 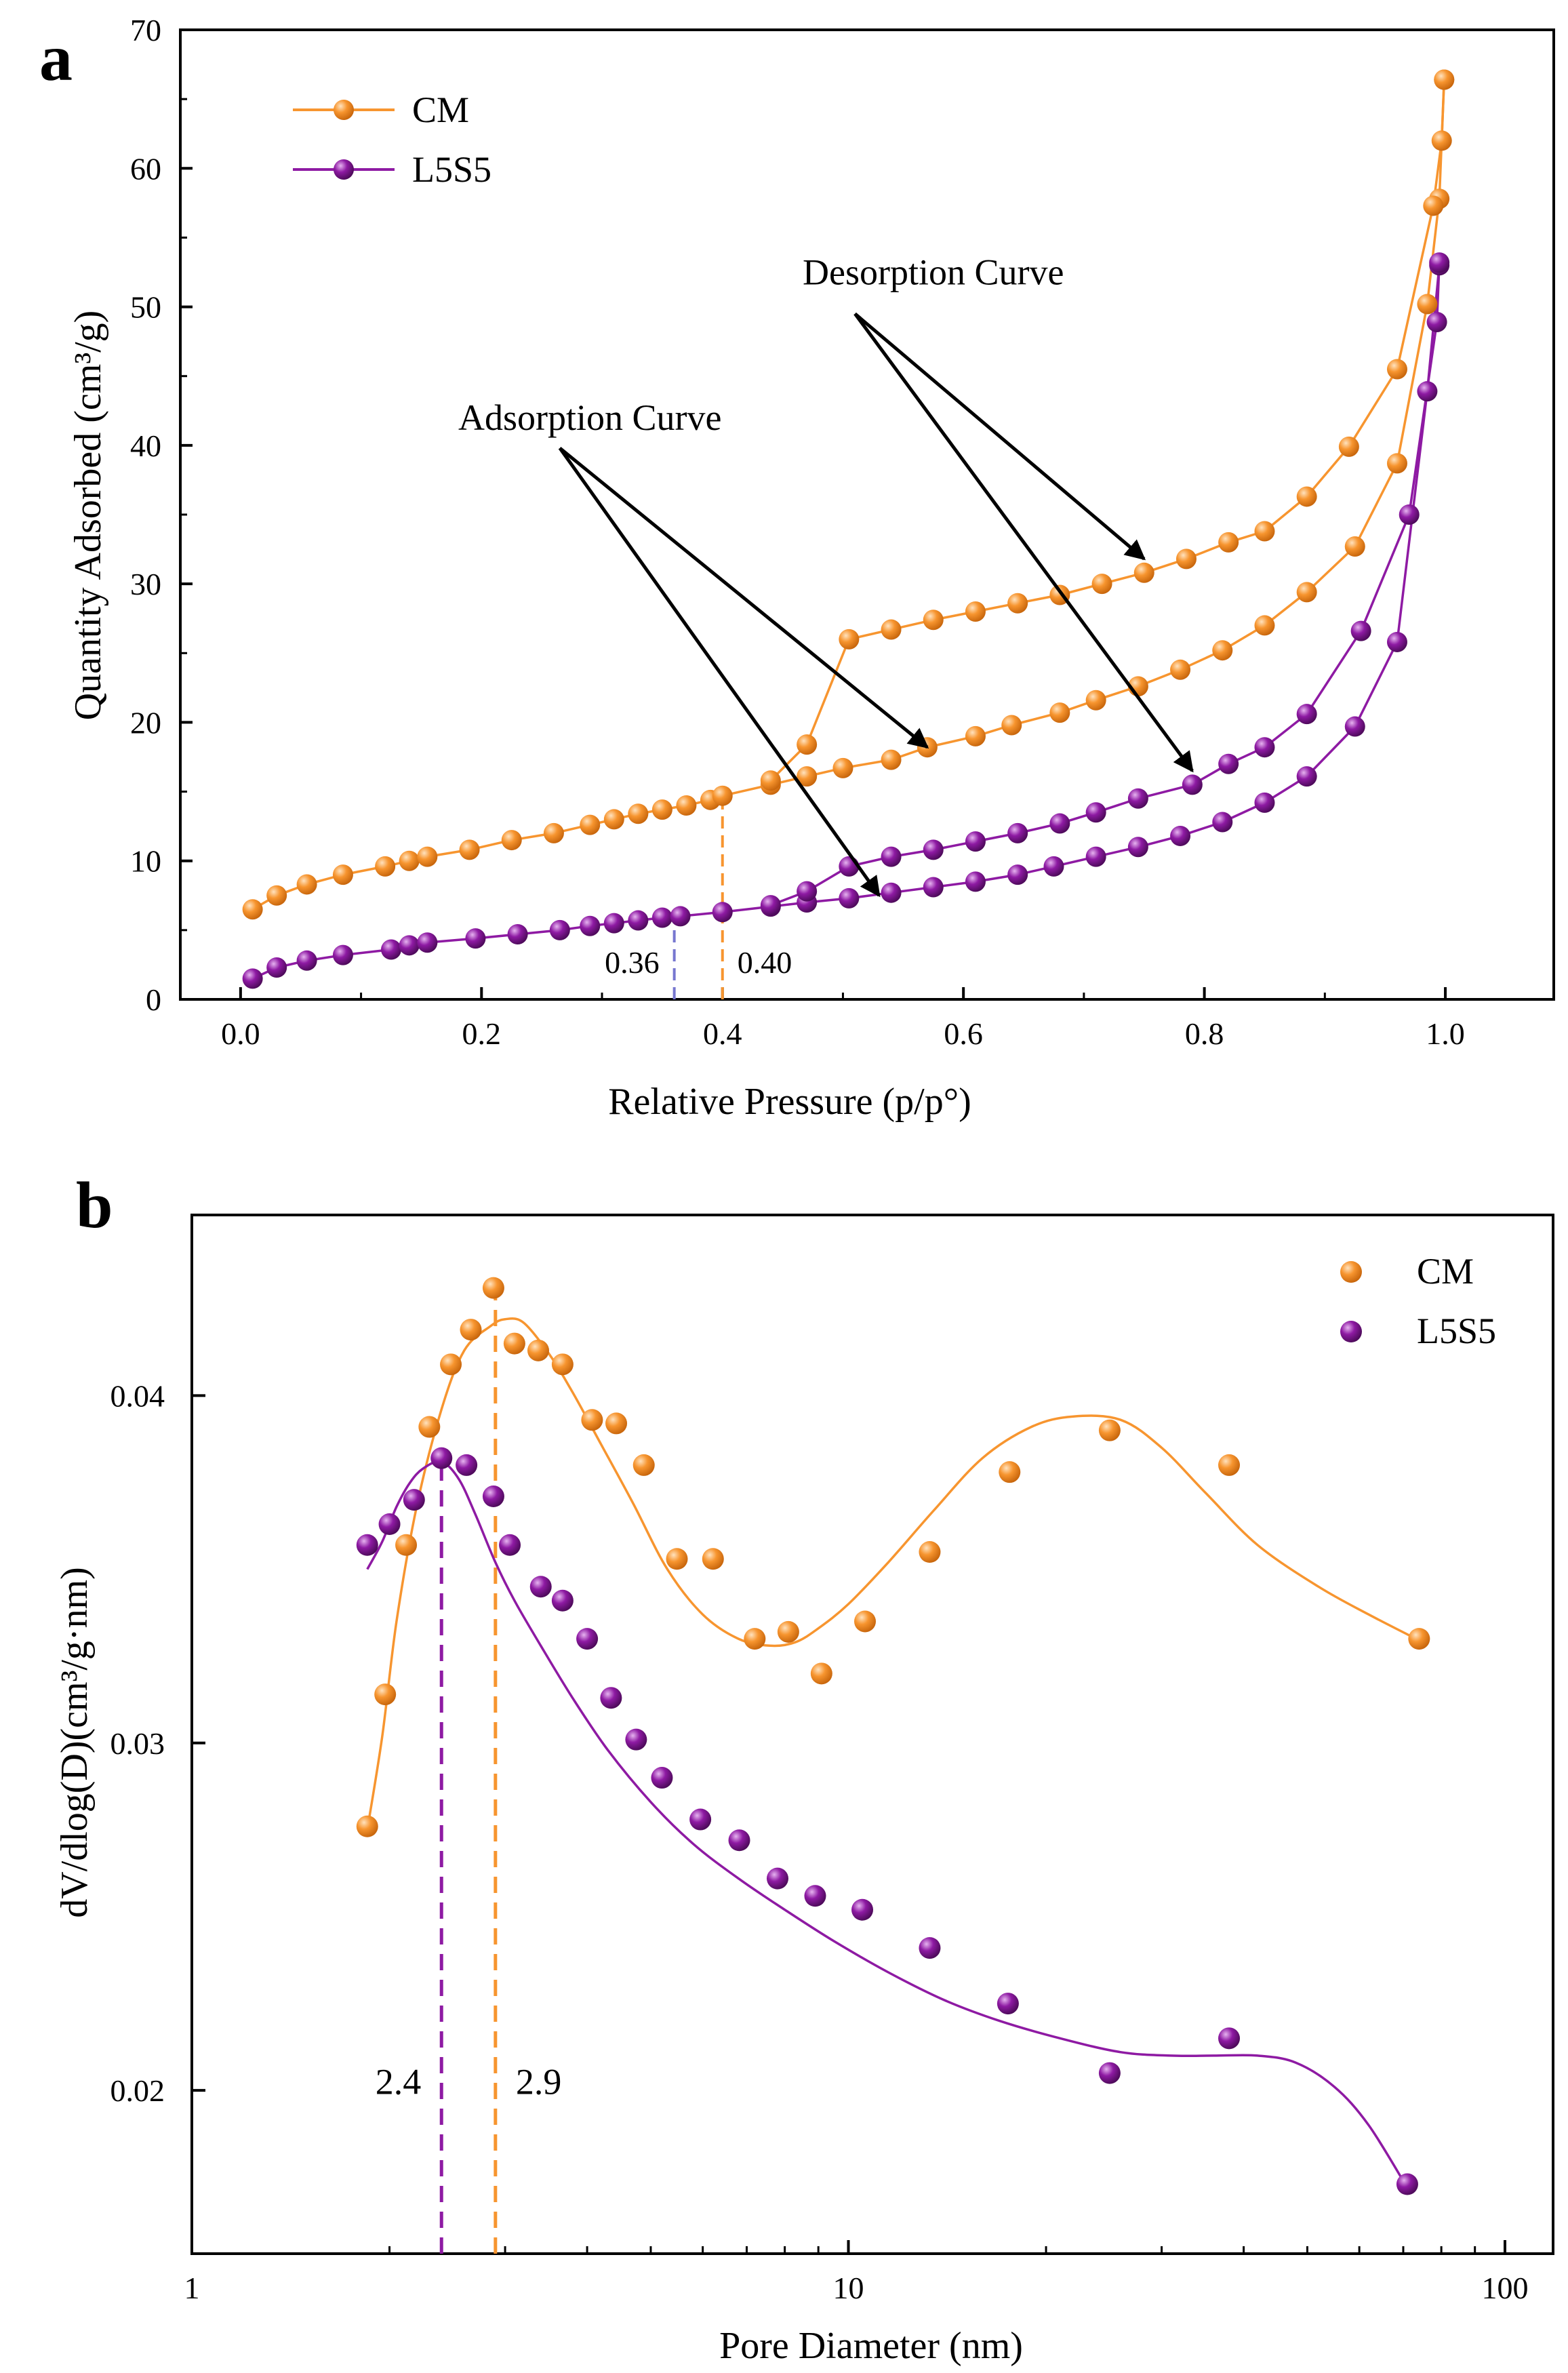 What do you see at coordinates (1506, 2288) in the screenshot?
I see `b-x-tick-label-2: 100` at bounding box center [1506, 2288].